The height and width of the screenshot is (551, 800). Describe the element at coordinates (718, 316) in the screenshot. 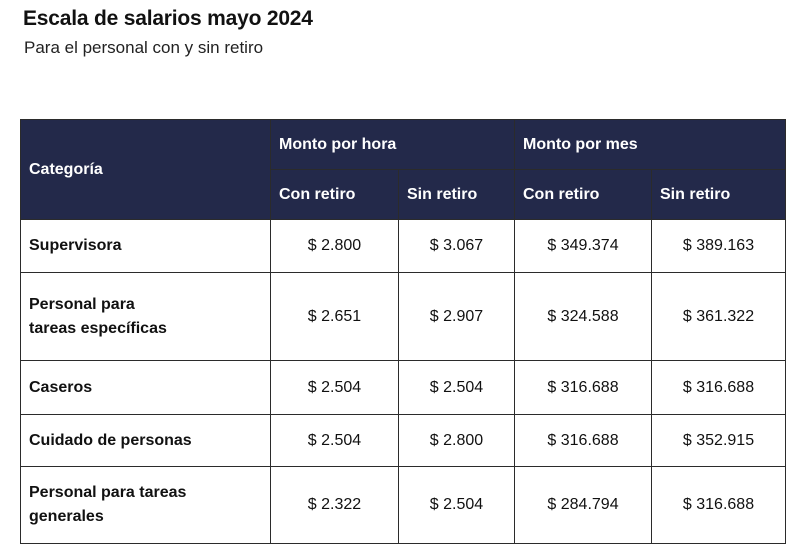

I see `cell-mes-sin-retiro: $ 361.322` at that location.